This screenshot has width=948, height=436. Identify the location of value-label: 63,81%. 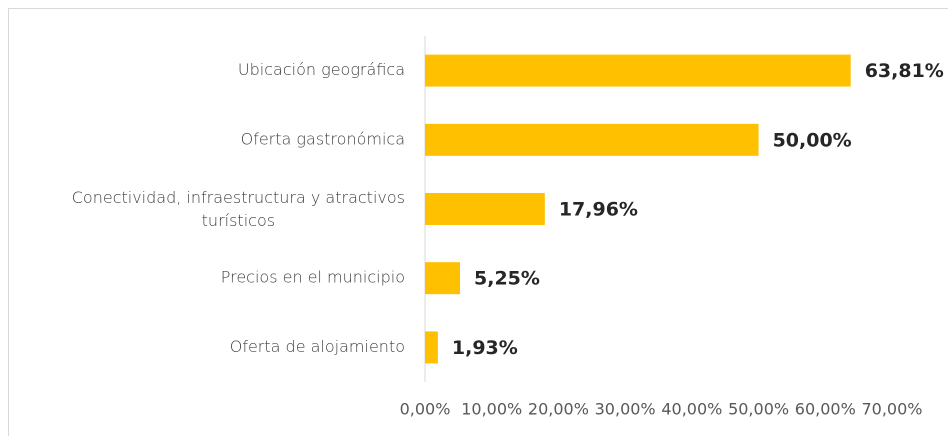
(904, 71).